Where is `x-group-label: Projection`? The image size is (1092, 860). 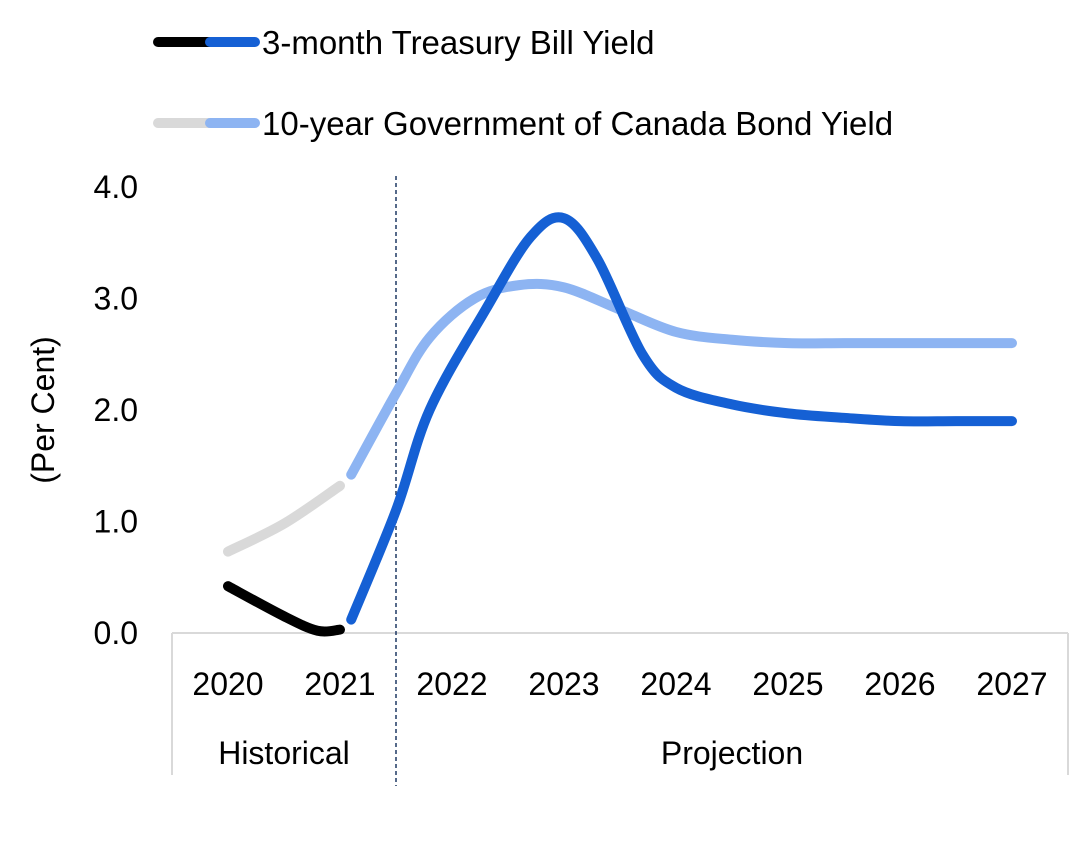
x-group-label: Projection is located at coordinates (732, 753).